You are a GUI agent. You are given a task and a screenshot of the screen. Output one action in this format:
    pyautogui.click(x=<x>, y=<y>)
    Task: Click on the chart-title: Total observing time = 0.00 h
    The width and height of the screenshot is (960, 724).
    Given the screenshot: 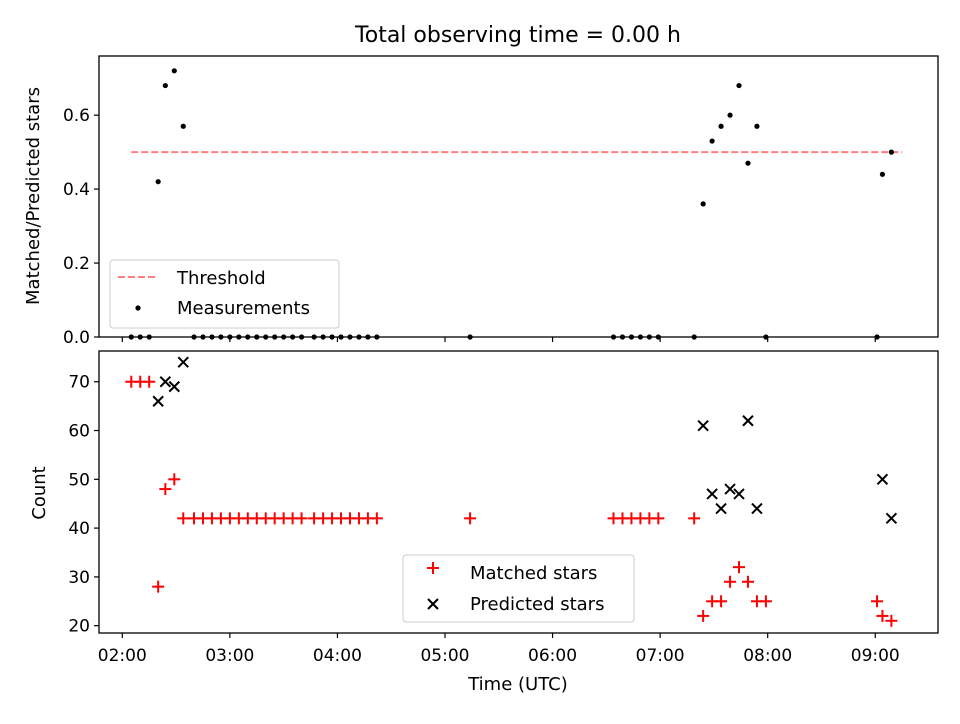 What is the action you would take?
    pyautogui.click(x=517, y=35)
    